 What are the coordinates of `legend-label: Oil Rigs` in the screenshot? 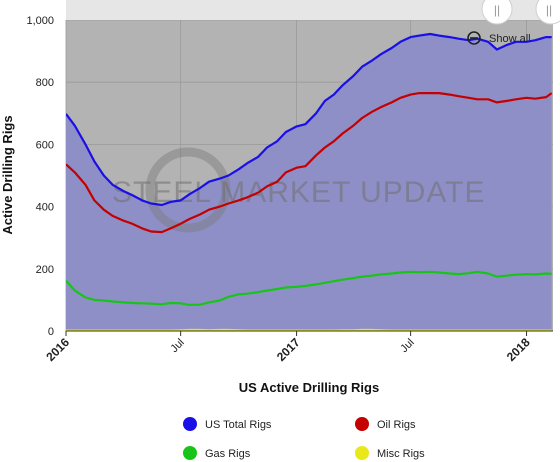 It's located at (396, 425).